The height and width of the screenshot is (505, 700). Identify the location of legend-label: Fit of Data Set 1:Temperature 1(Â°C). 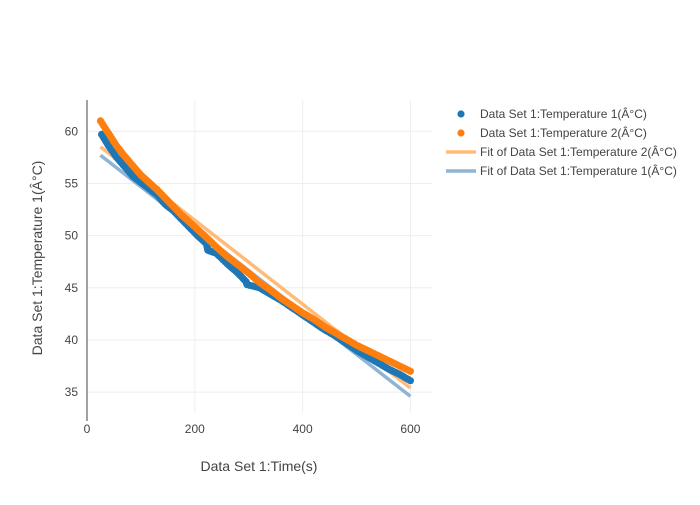
(578, 170).